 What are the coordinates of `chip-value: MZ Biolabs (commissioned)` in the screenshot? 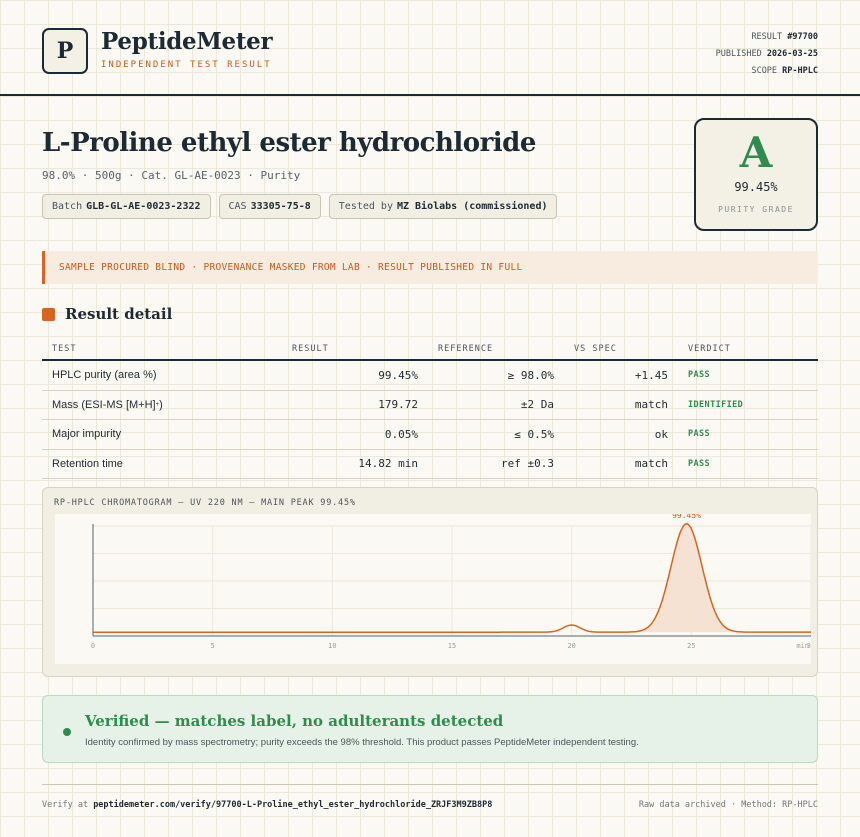 It's located at (472, 206).